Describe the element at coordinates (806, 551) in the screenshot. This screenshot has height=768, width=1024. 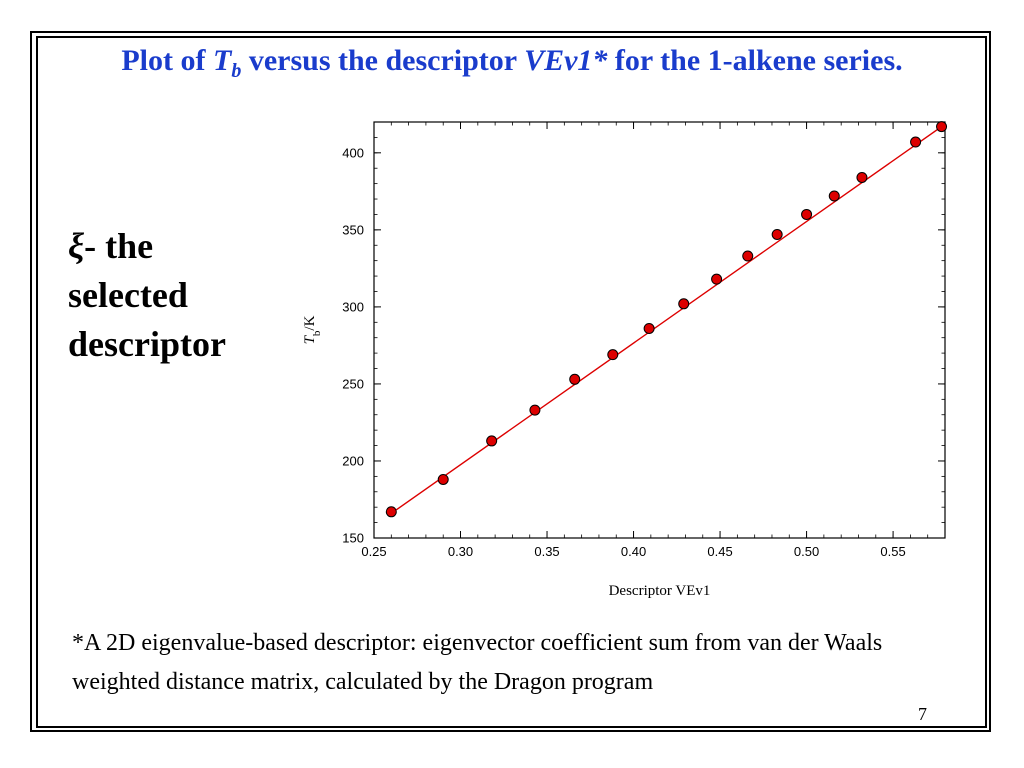
I see `x-tick-label: 0.50` at that location.